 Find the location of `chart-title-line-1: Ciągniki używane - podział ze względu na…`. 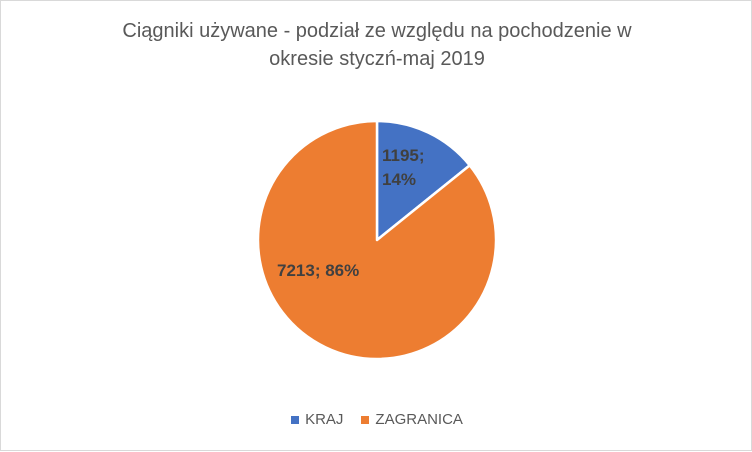

chart-title-line-1: Ciągniki używane - podział ze względu na… is located at coordinates (377, 31).